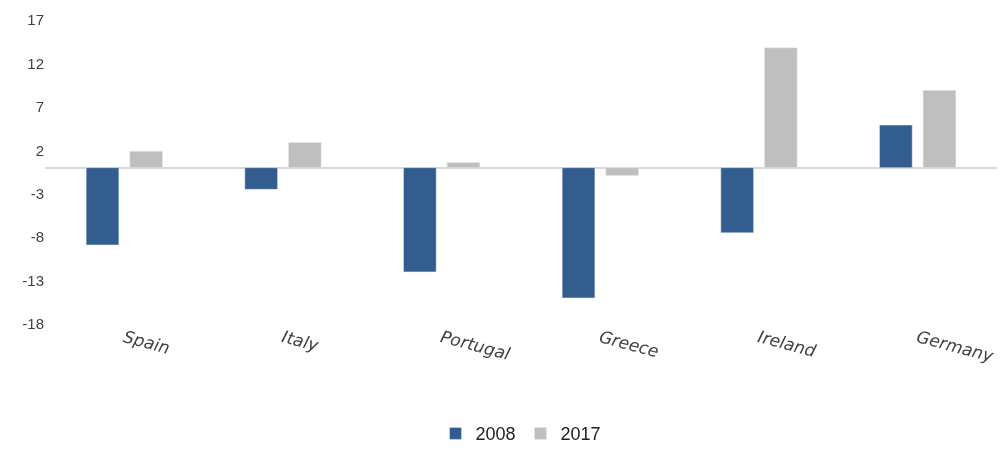 Image resolution: width=1007 pixels, height=462 pixels. Describe the element at coordinates (580, 434) in the screenshot. I see `legend-label: 2017` at that location.